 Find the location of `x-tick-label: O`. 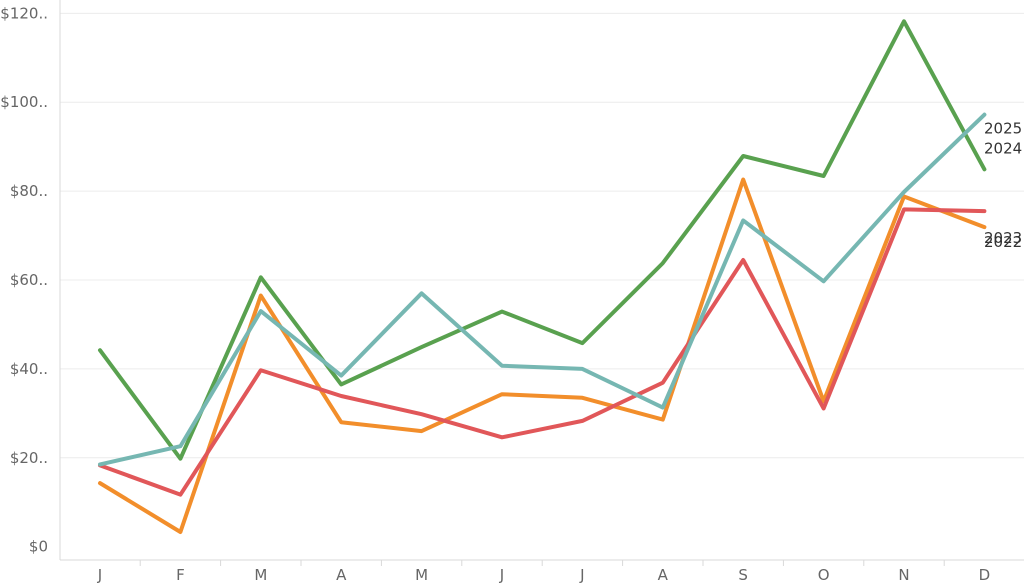

x-tick-label: O is located at coordinates (824, 575).